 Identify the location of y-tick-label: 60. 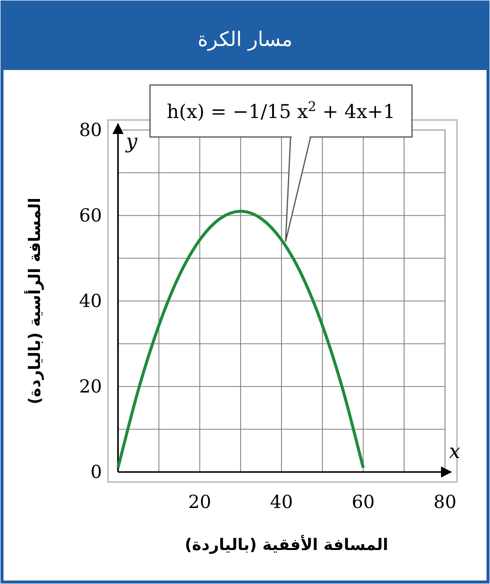
(90, 216).